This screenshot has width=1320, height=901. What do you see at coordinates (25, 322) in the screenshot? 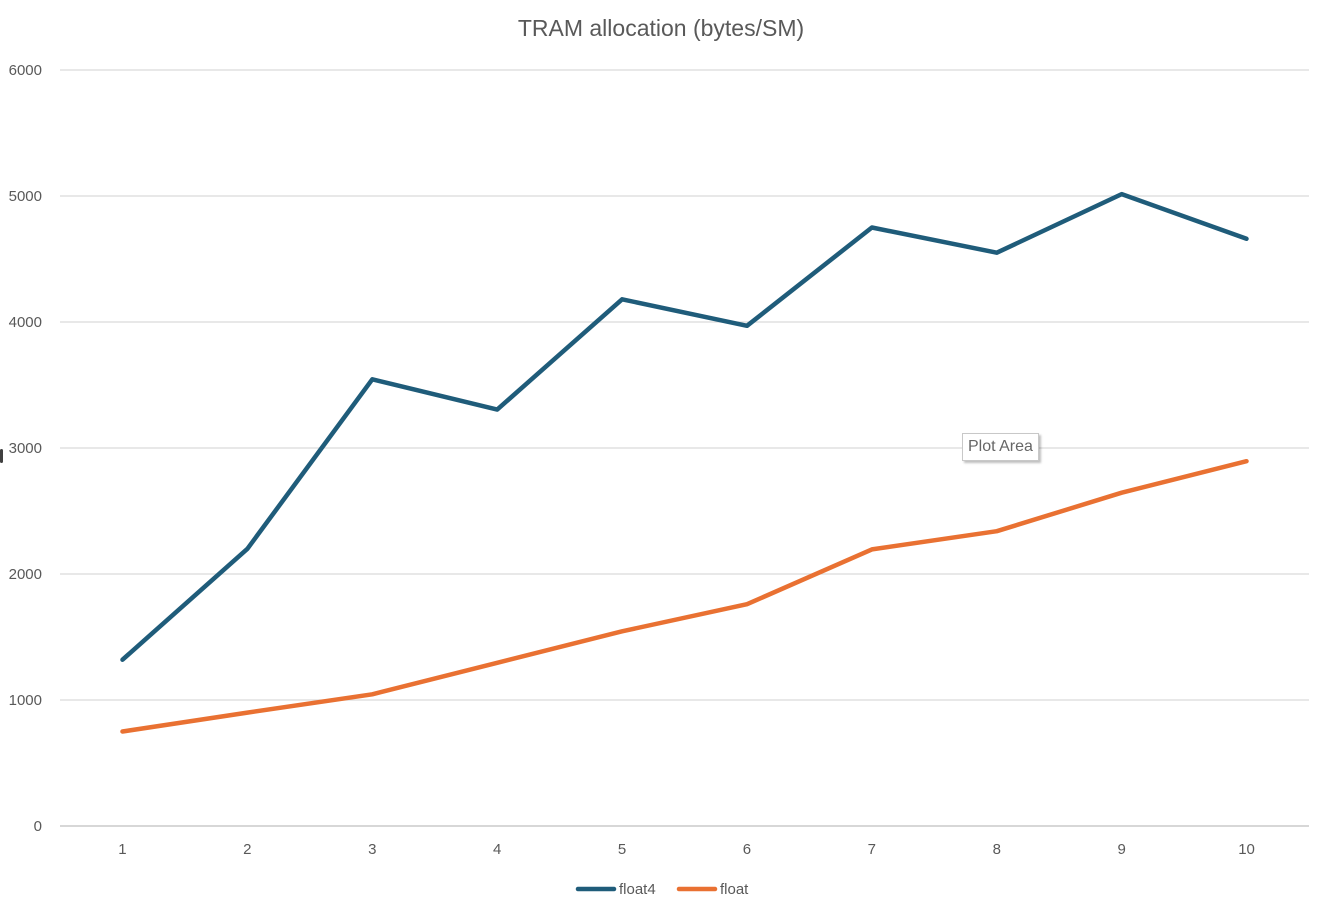
I see `y-tick-label: 4000` at bounding box center [25, 322].